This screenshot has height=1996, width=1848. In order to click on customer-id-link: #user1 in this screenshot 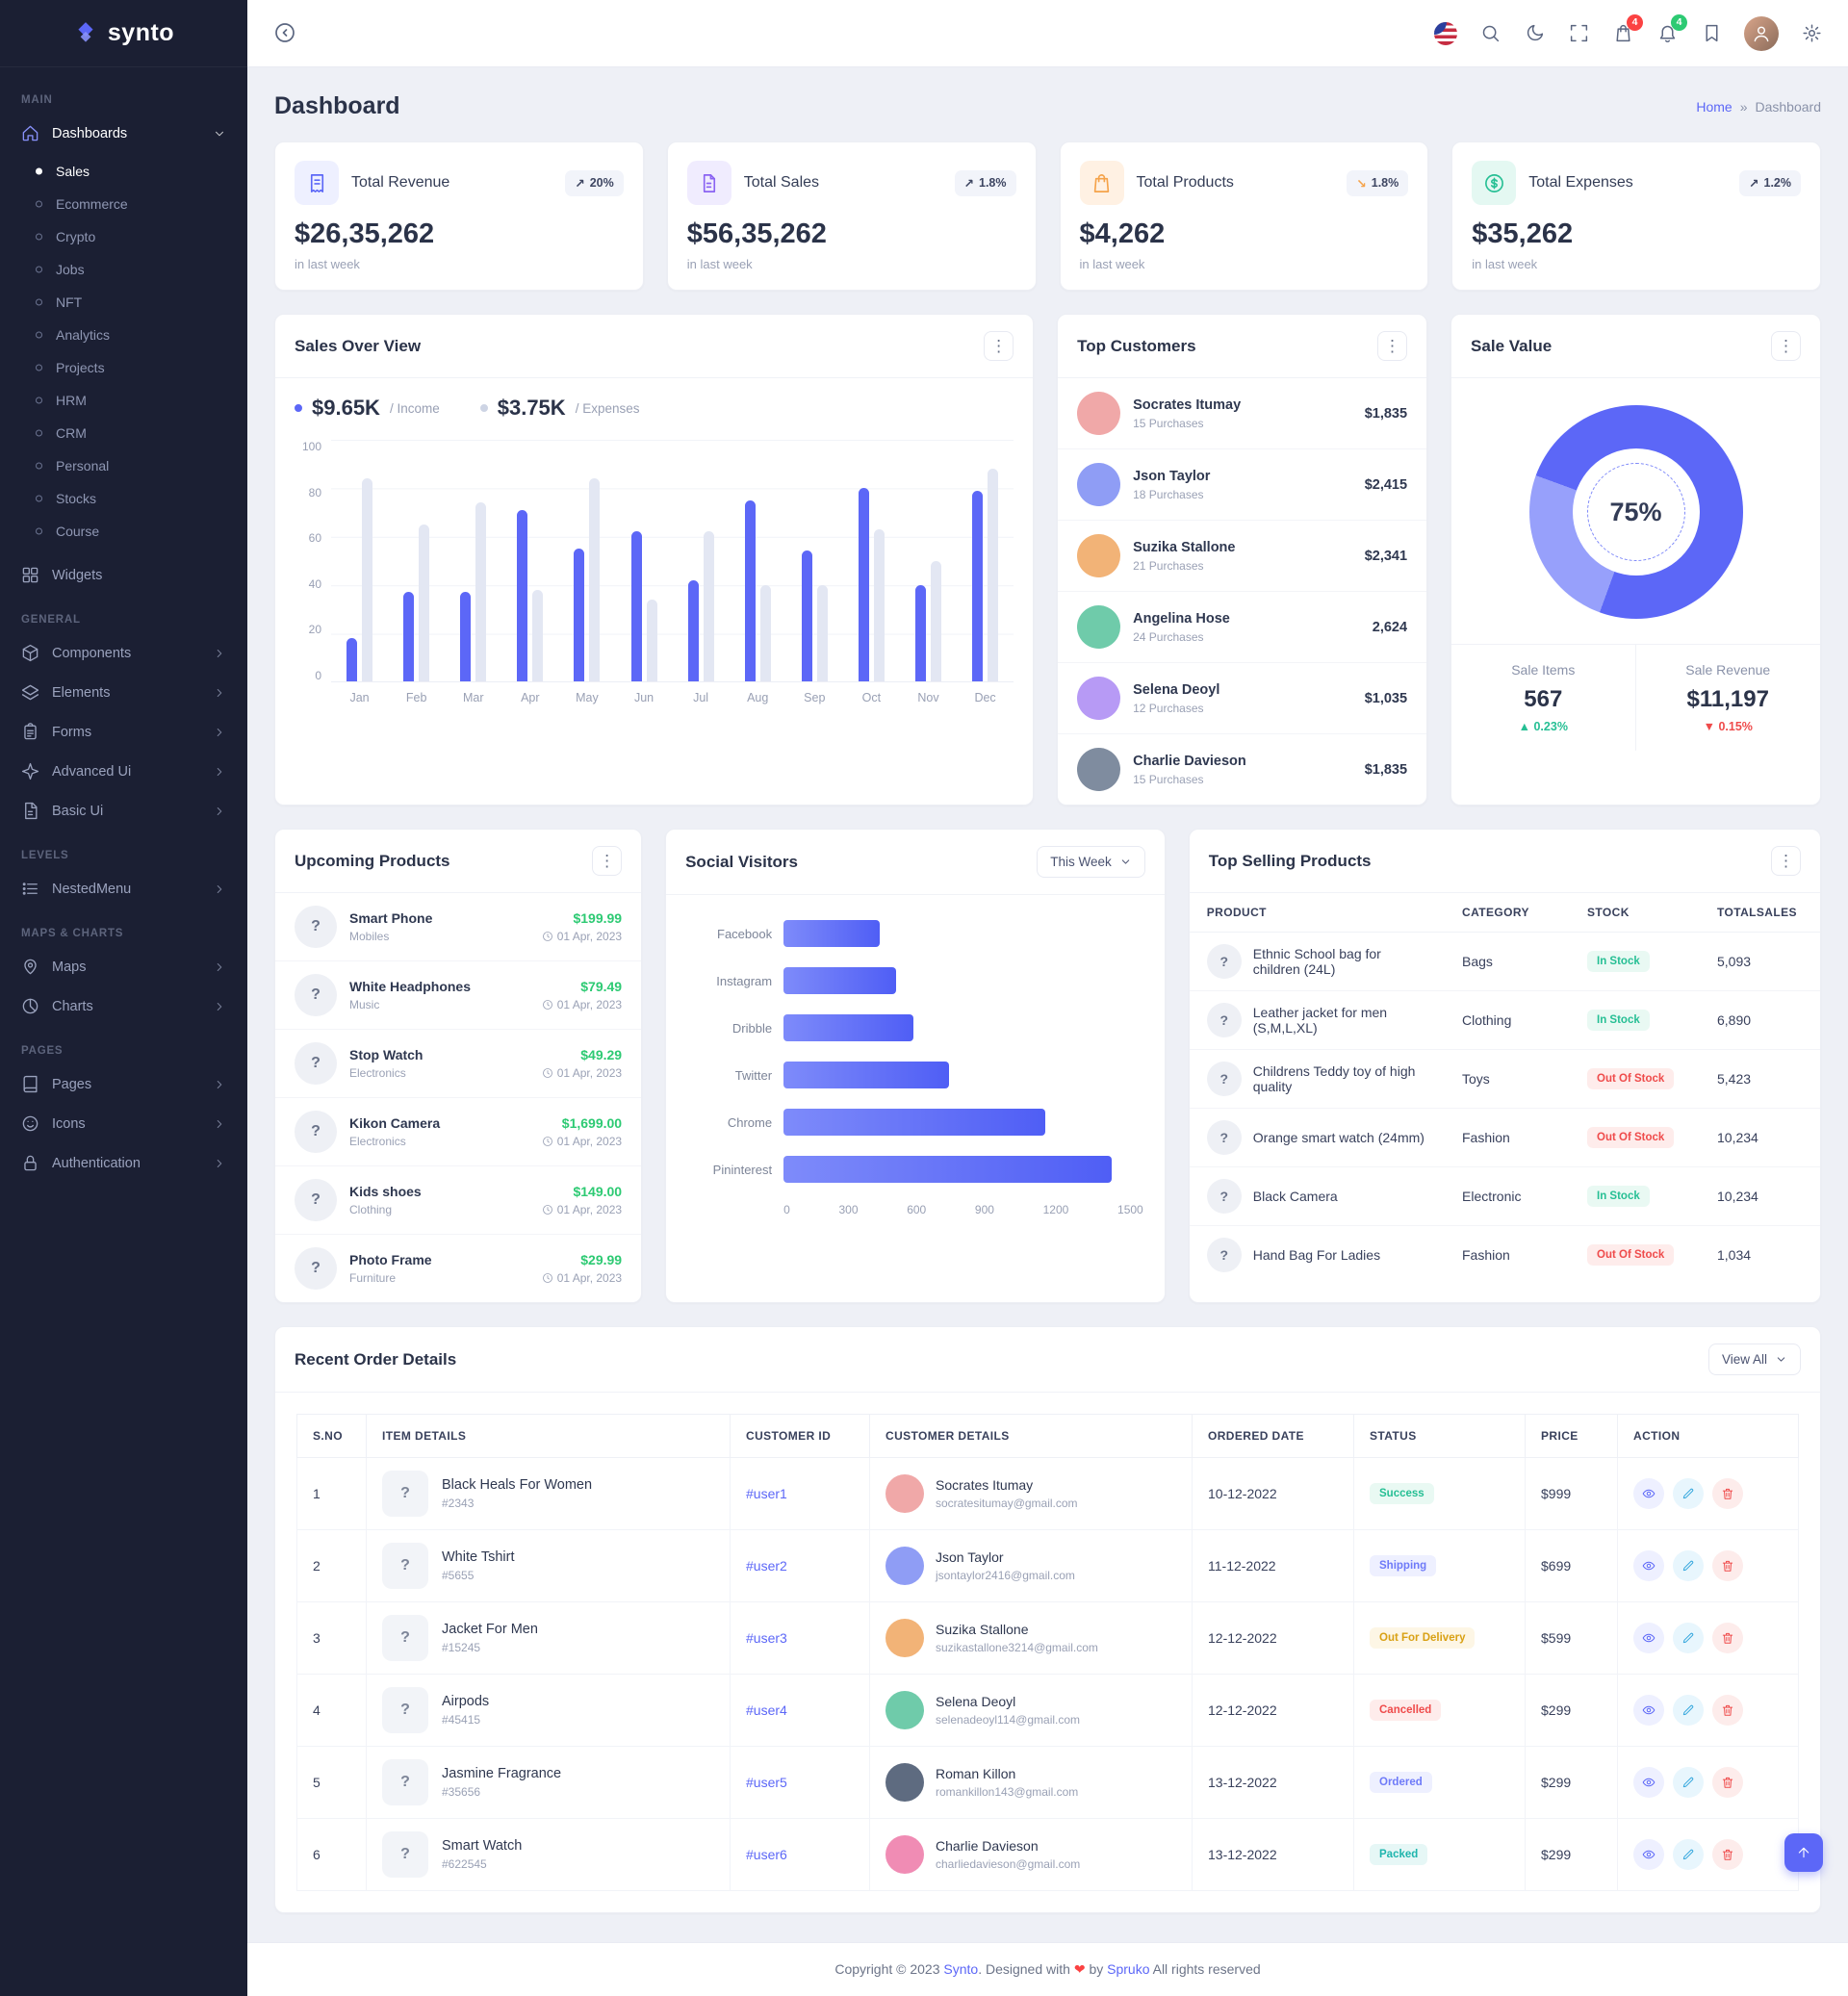, I will do `click(766, 1493)`.